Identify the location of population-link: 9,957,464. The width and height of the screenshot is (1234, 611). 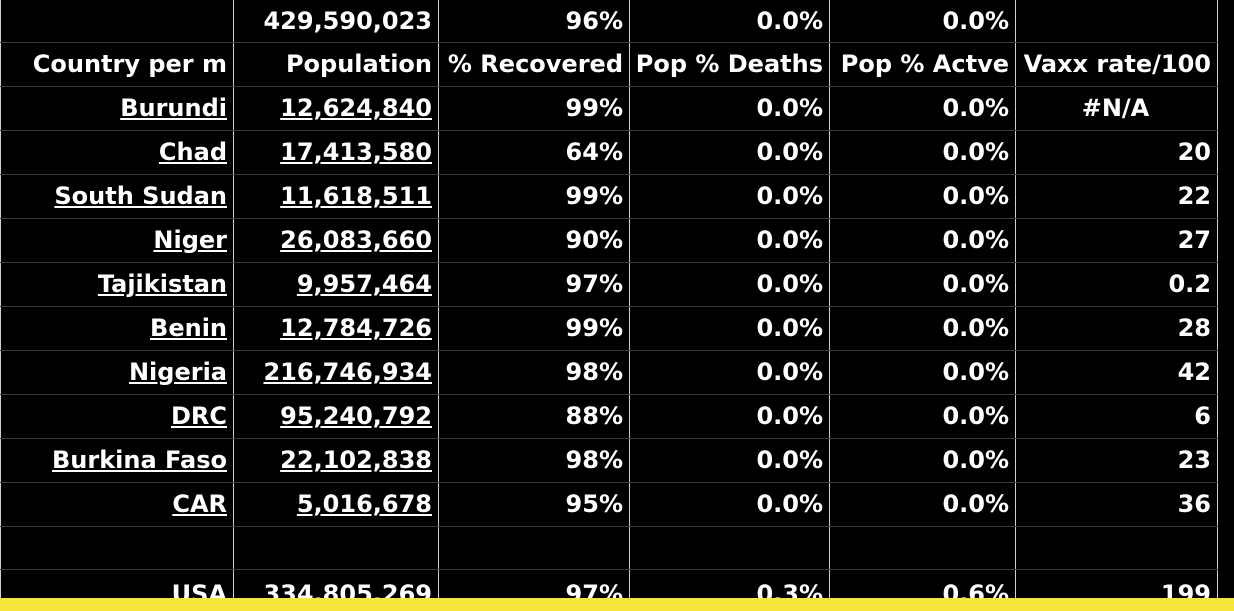
(336, 284).